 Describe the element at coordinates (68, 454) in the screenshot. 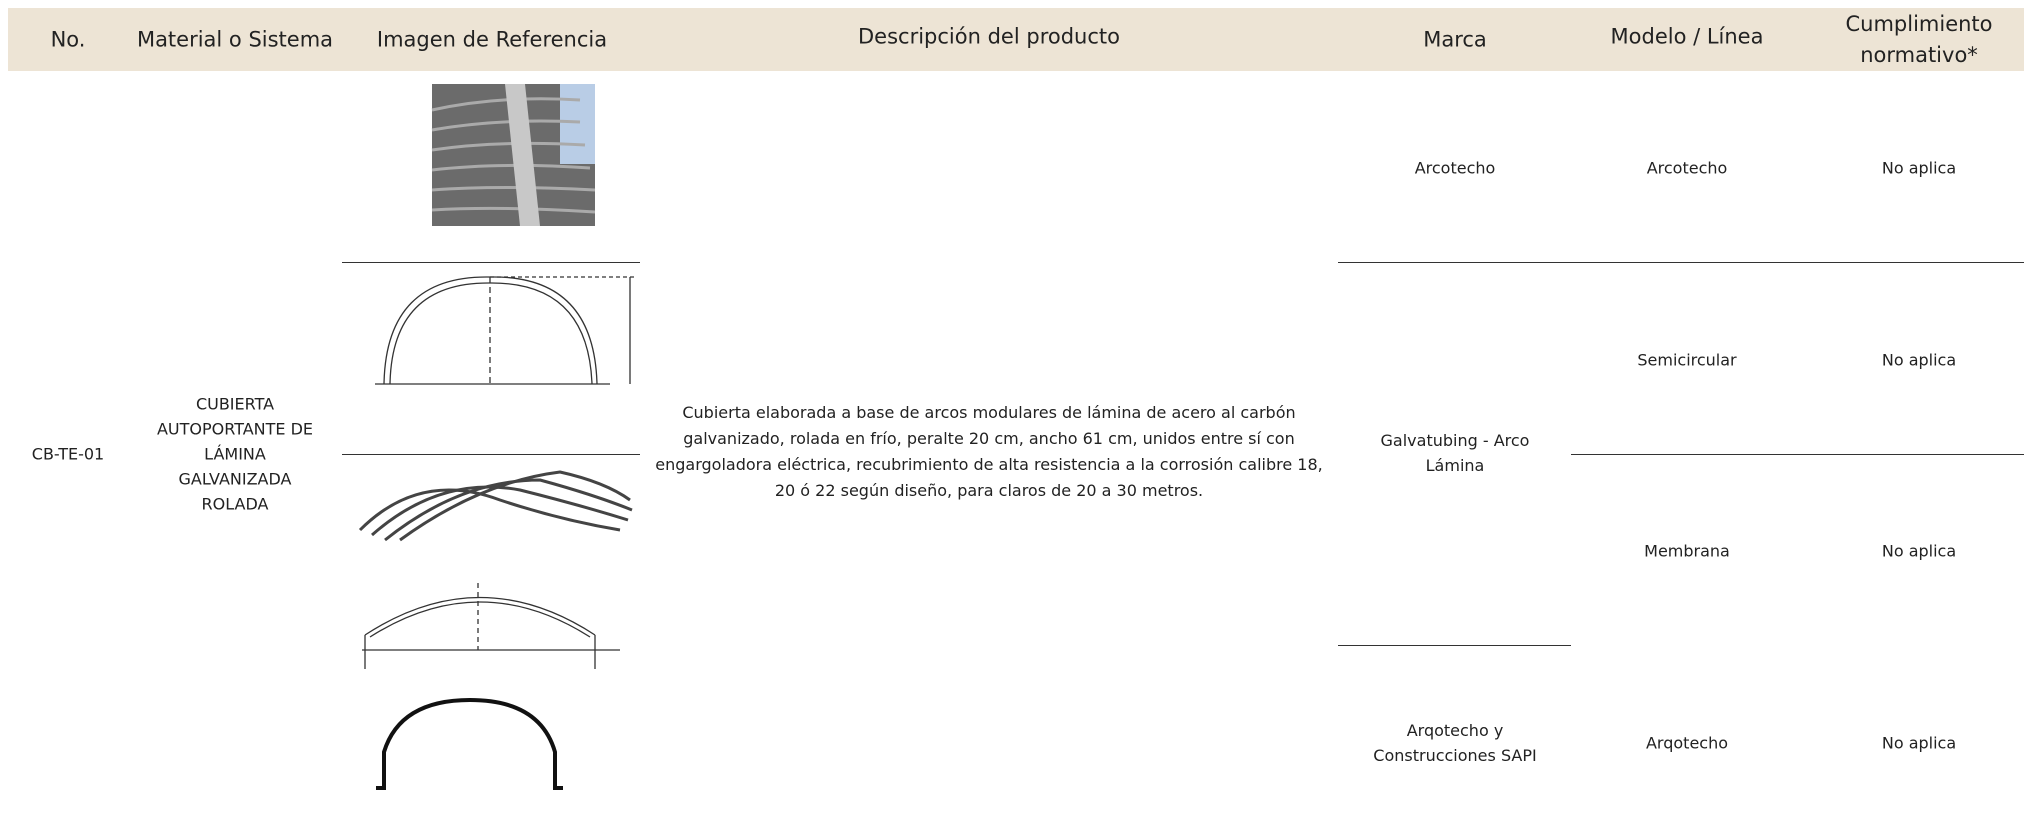

I see `item-number: CB-TE-01` at that location.